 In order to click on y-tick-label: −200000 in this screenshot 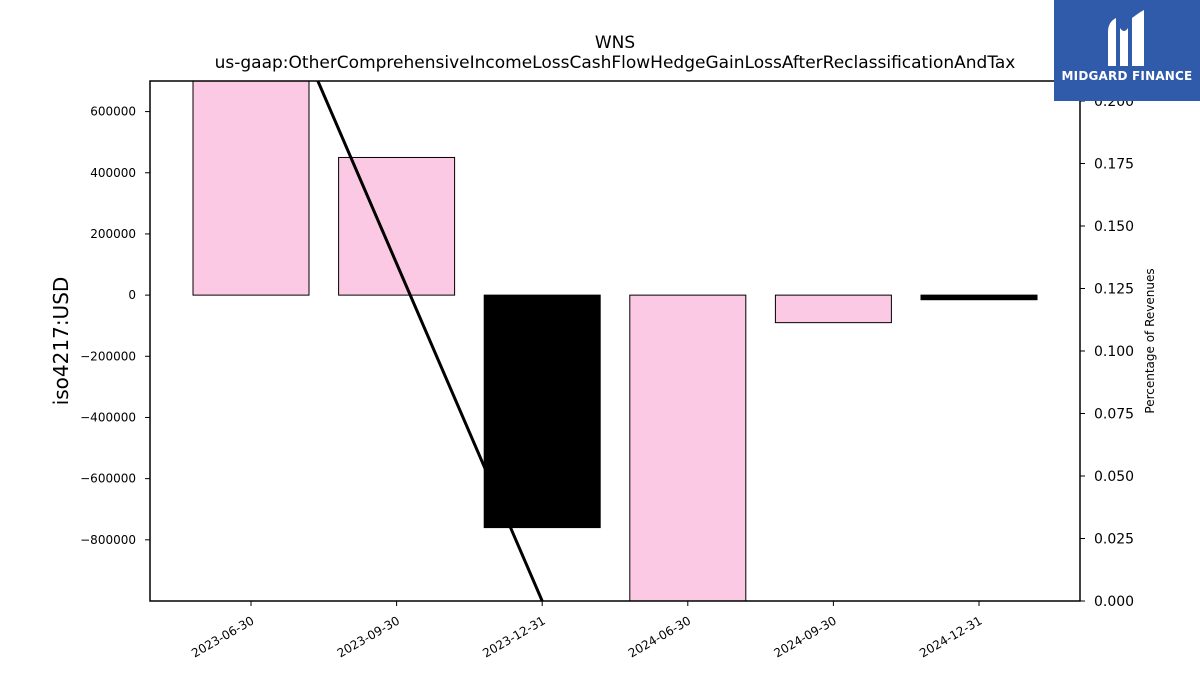, I will do `click(108, 356)`.